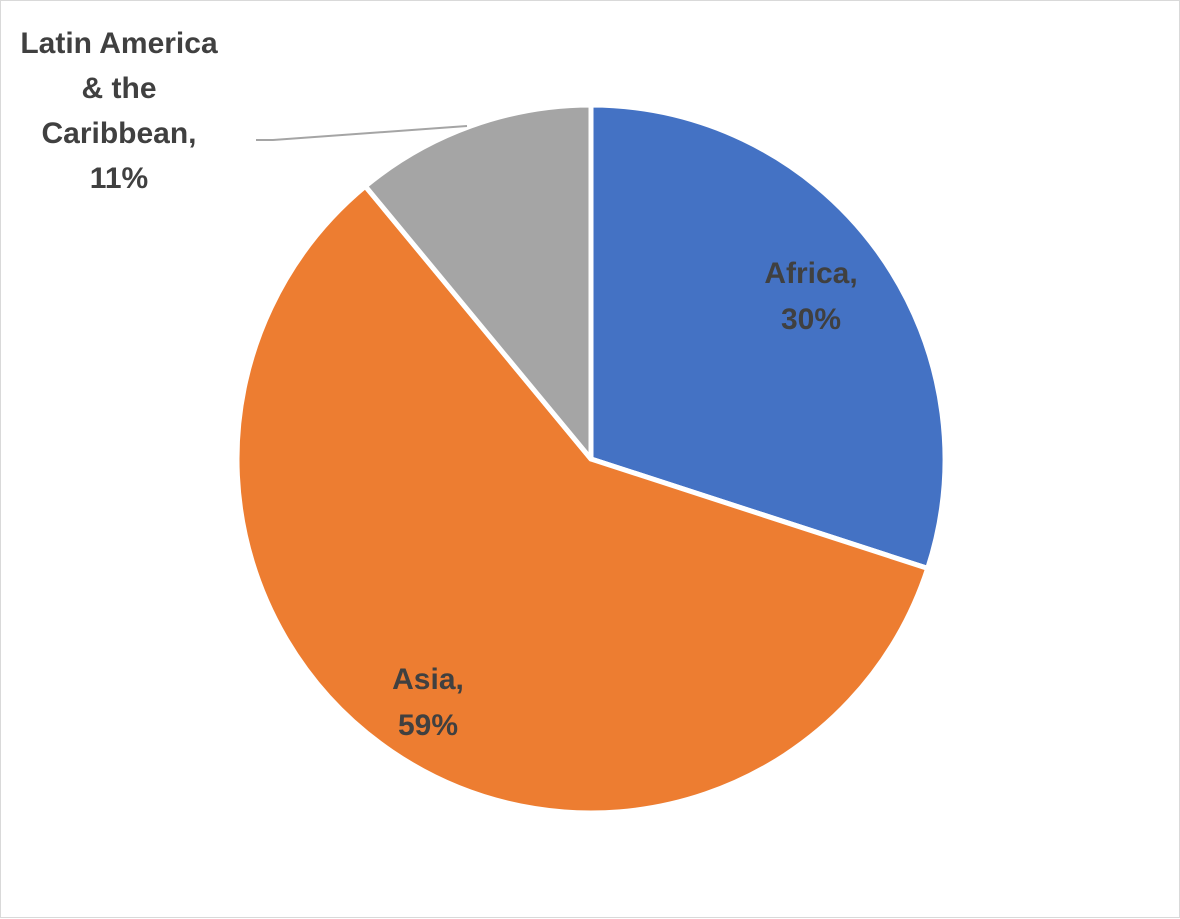 The image size is (1180, 919). What do you see at coordinates (362, 133) in the screenshot?
I see `leader-line-latin-america-the-caribbean` at bounding box center [362, 133].